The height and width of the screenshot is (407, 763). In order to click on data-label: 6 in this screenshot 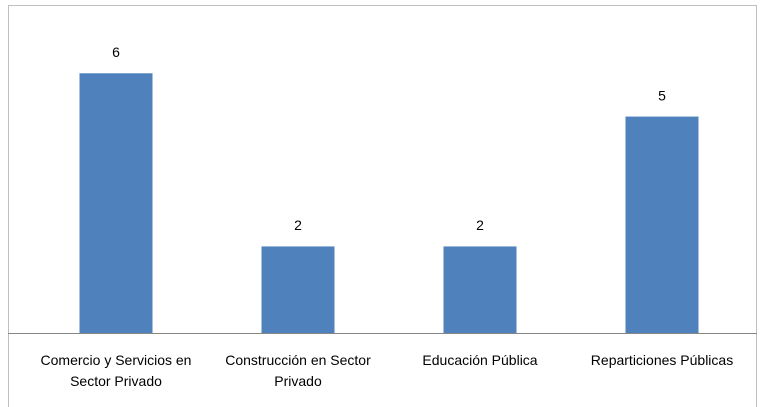, I will do `click(116, 52)`.